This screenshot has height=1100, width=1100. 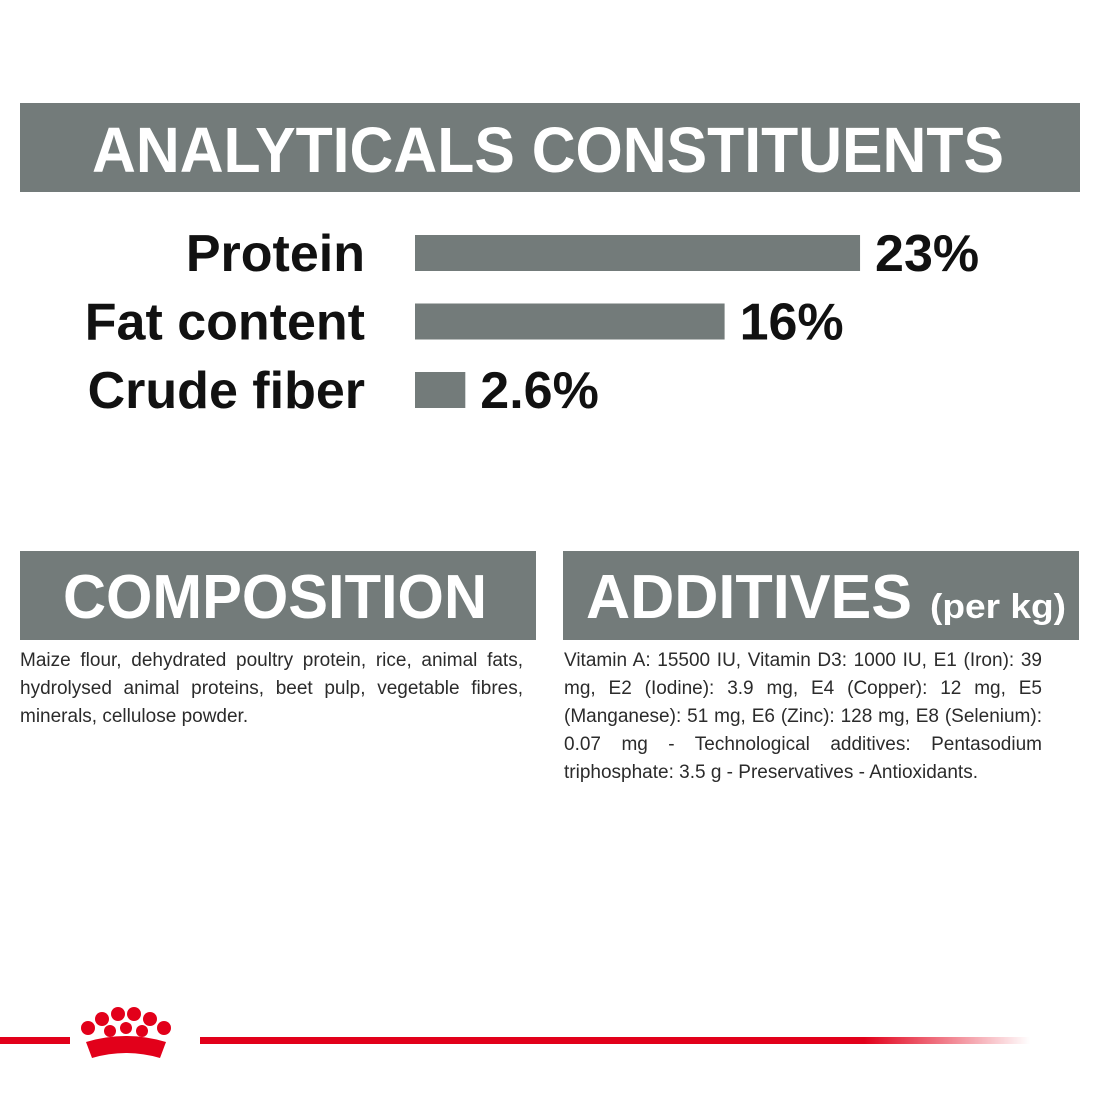 What do you see at coordinates (275, 254) in the screenshot?
I see `category-label: Protein` at bounding box center [275, 254].